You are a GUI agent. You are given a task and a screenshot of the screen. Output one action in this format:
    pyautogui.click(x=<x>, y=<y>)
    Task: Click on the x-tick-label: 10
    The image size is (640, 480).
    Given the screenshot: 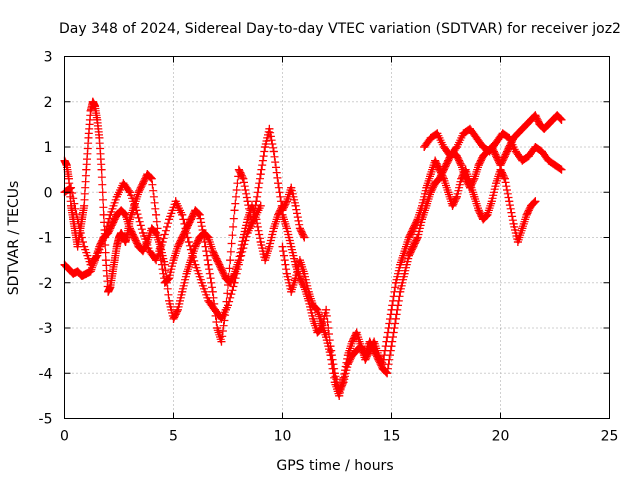 What is the action you would take?
    pyautogui.click(x=283, y=437)
    